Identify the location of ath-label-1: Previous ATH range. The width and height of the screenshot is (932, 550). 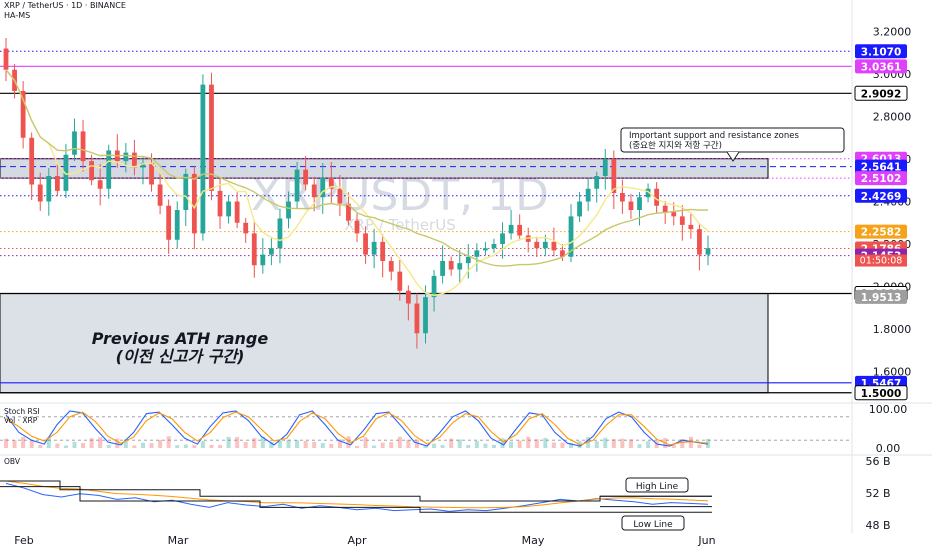
(180, 338).